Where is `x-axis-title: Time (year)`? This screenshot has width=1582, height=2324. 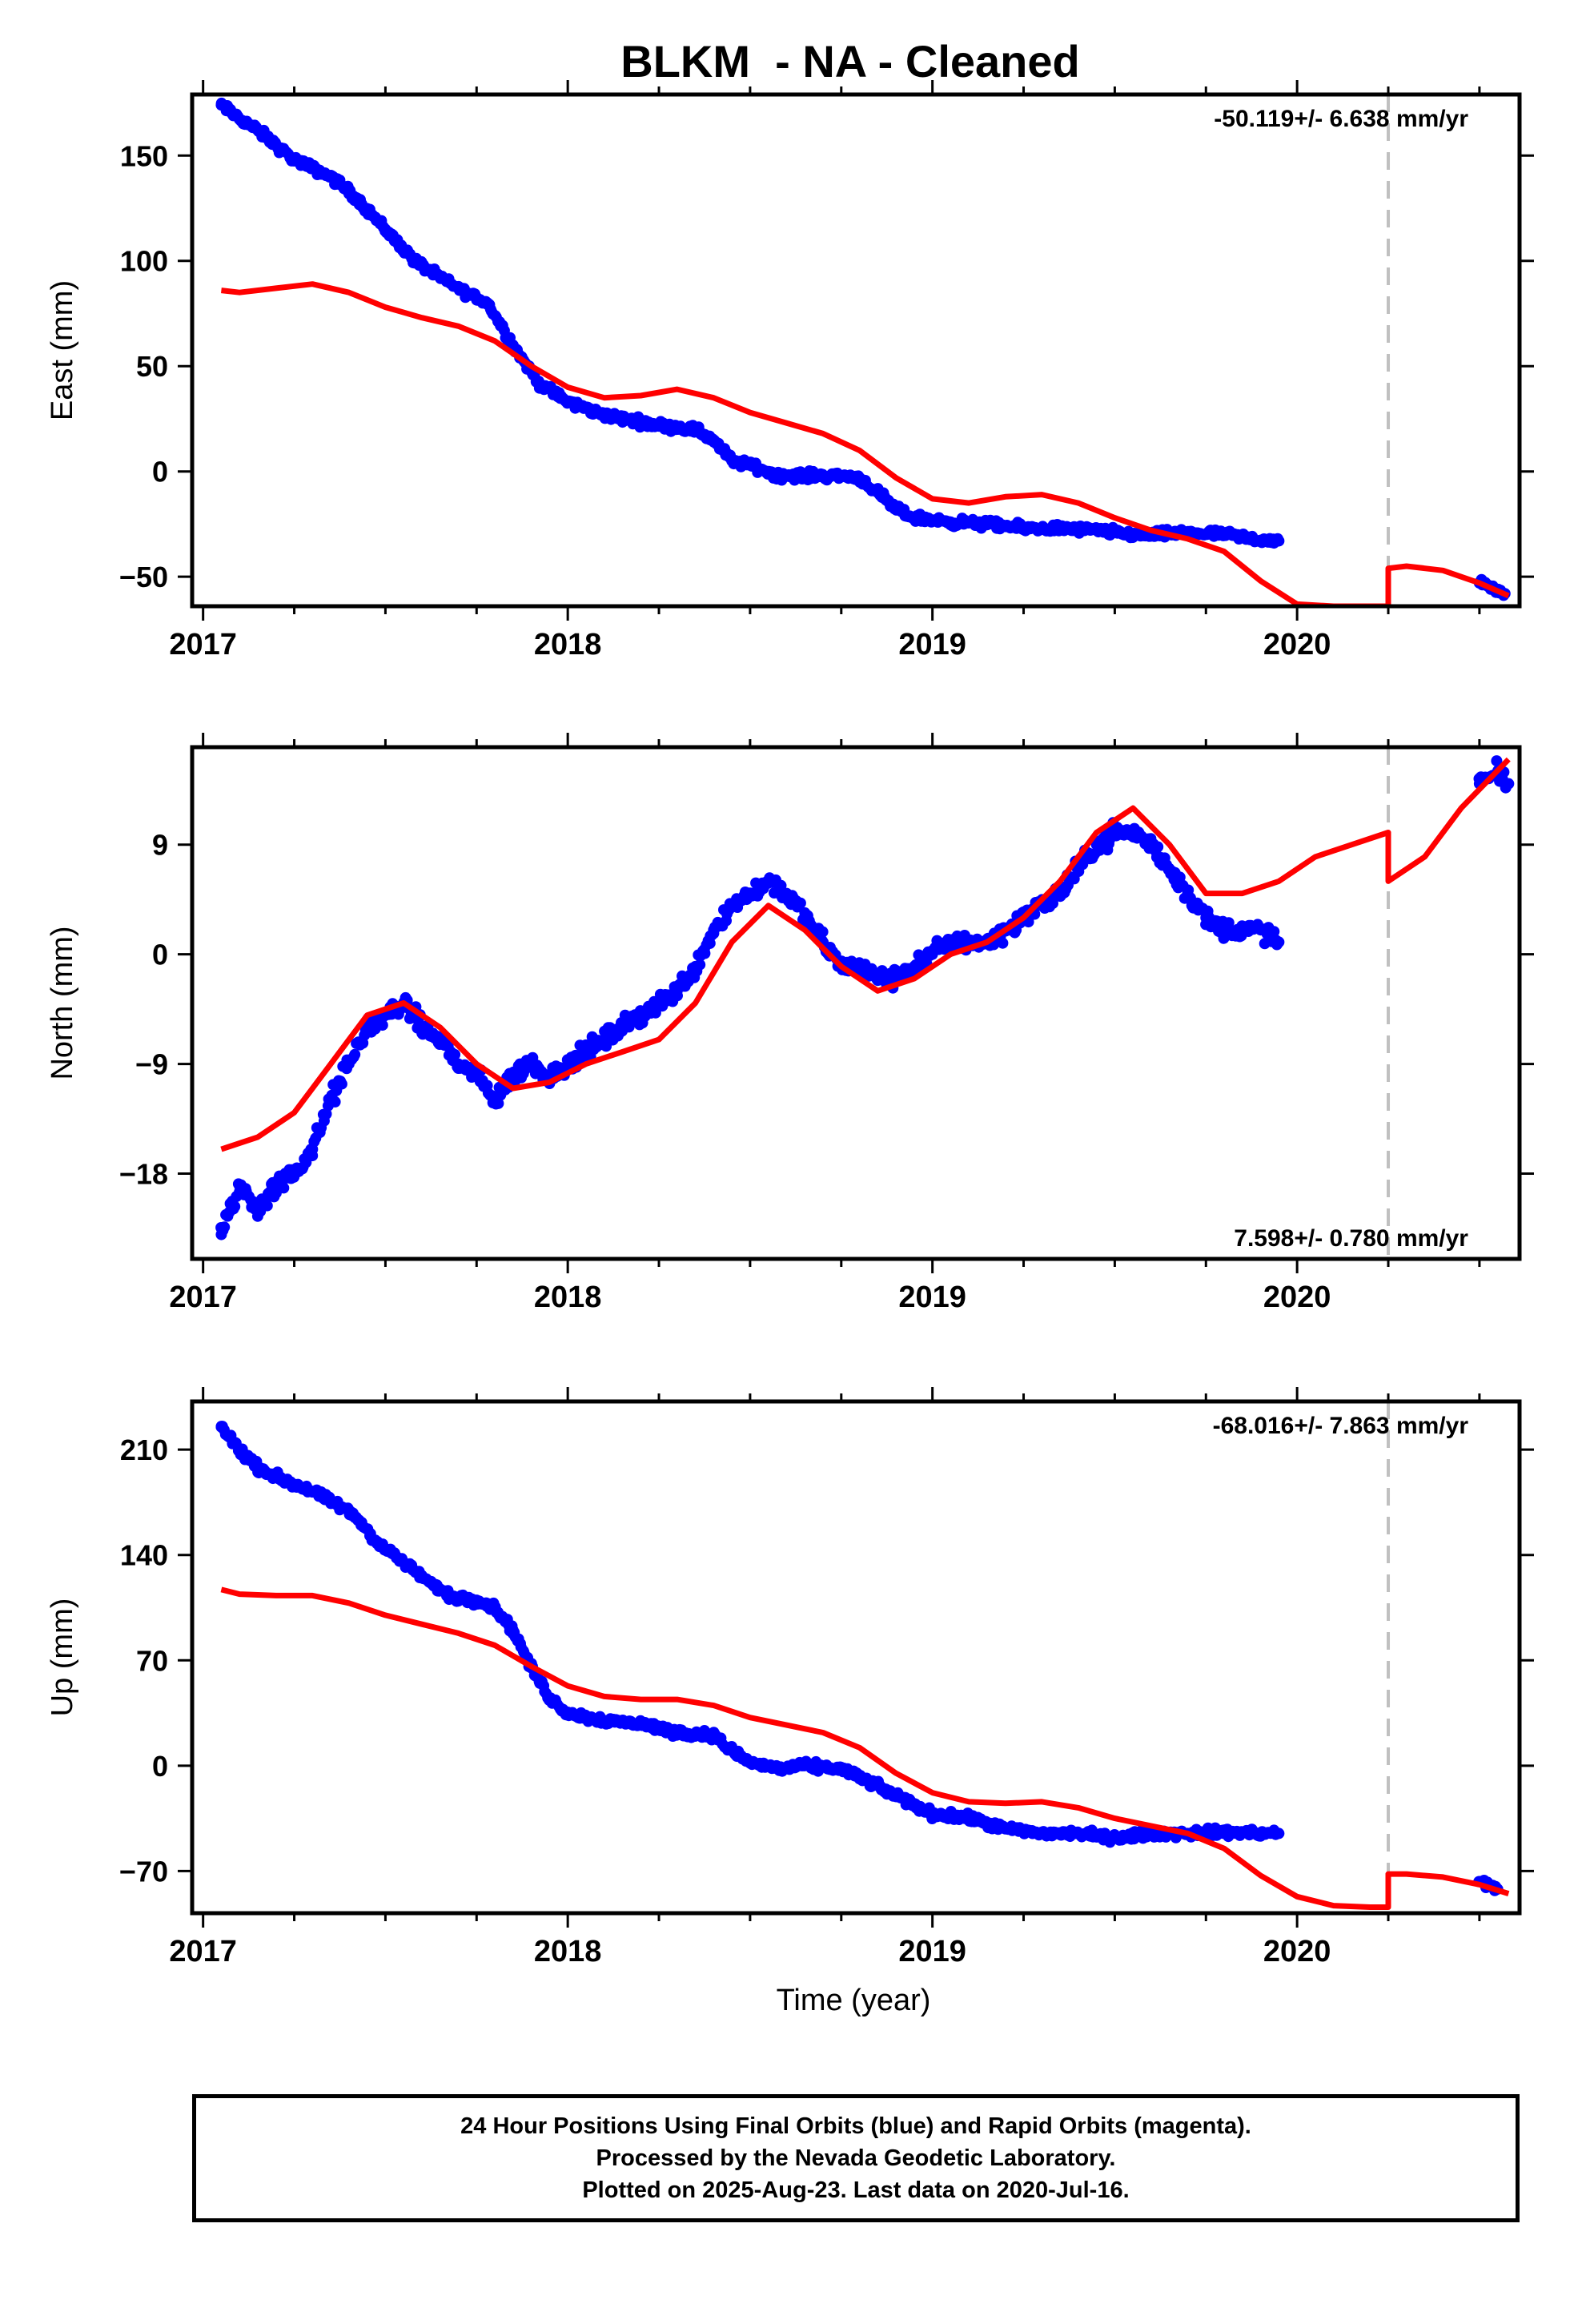 x-axis-title: Time (year) is located at coordinates (854, 2000).